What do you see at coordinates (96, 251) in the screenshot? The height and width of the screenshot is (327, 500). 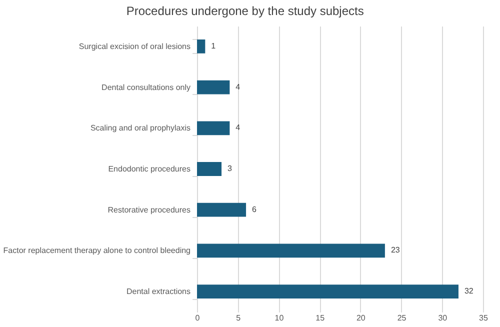 I see `y-tick-label: Factor replacement therapy alone to control bleeding` at bounding box center [96, 251].